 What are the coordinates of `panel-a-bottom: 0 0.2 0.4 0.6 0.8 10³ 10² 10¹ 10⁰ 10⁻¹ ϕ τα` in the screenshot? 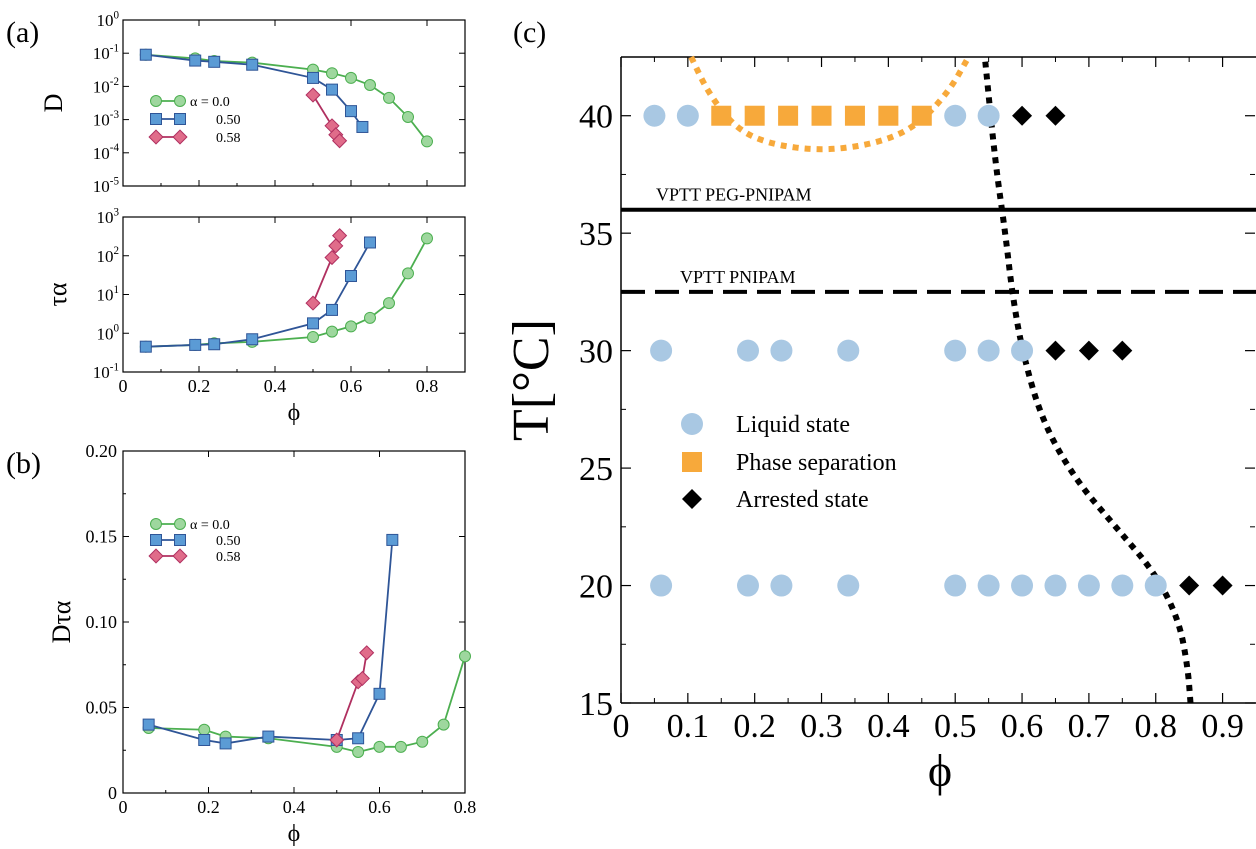 It's located at (254, 316).